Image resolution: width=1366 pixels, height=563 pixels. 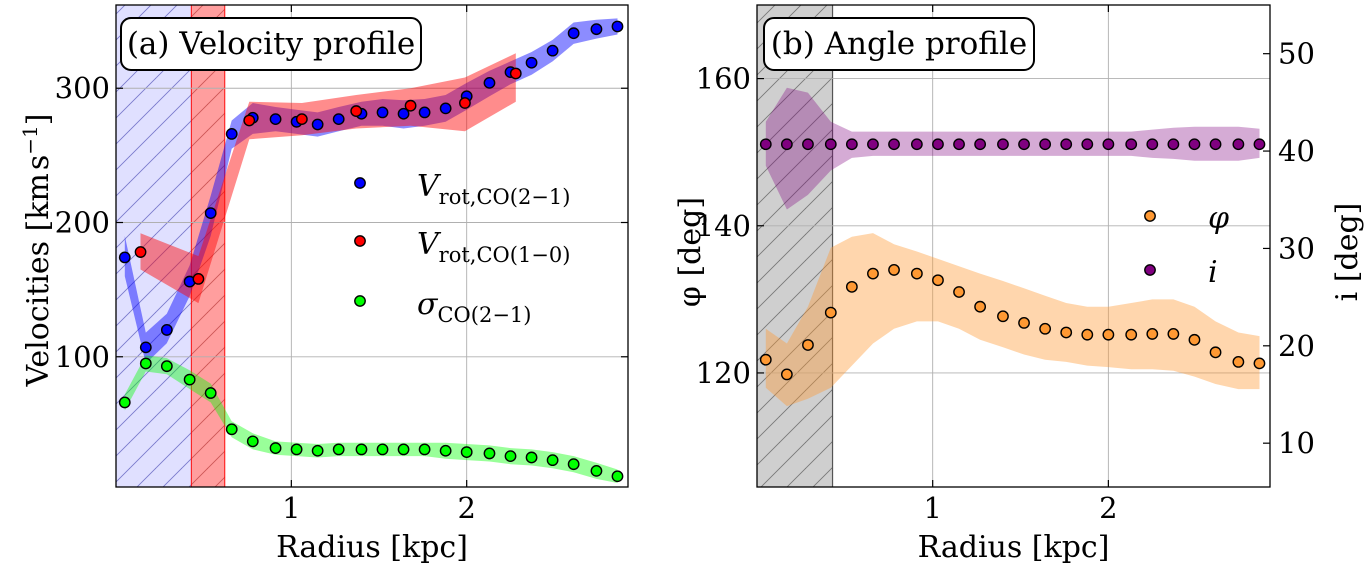 I want to click on y-tick-label: 300, so click(x=82, y=88).